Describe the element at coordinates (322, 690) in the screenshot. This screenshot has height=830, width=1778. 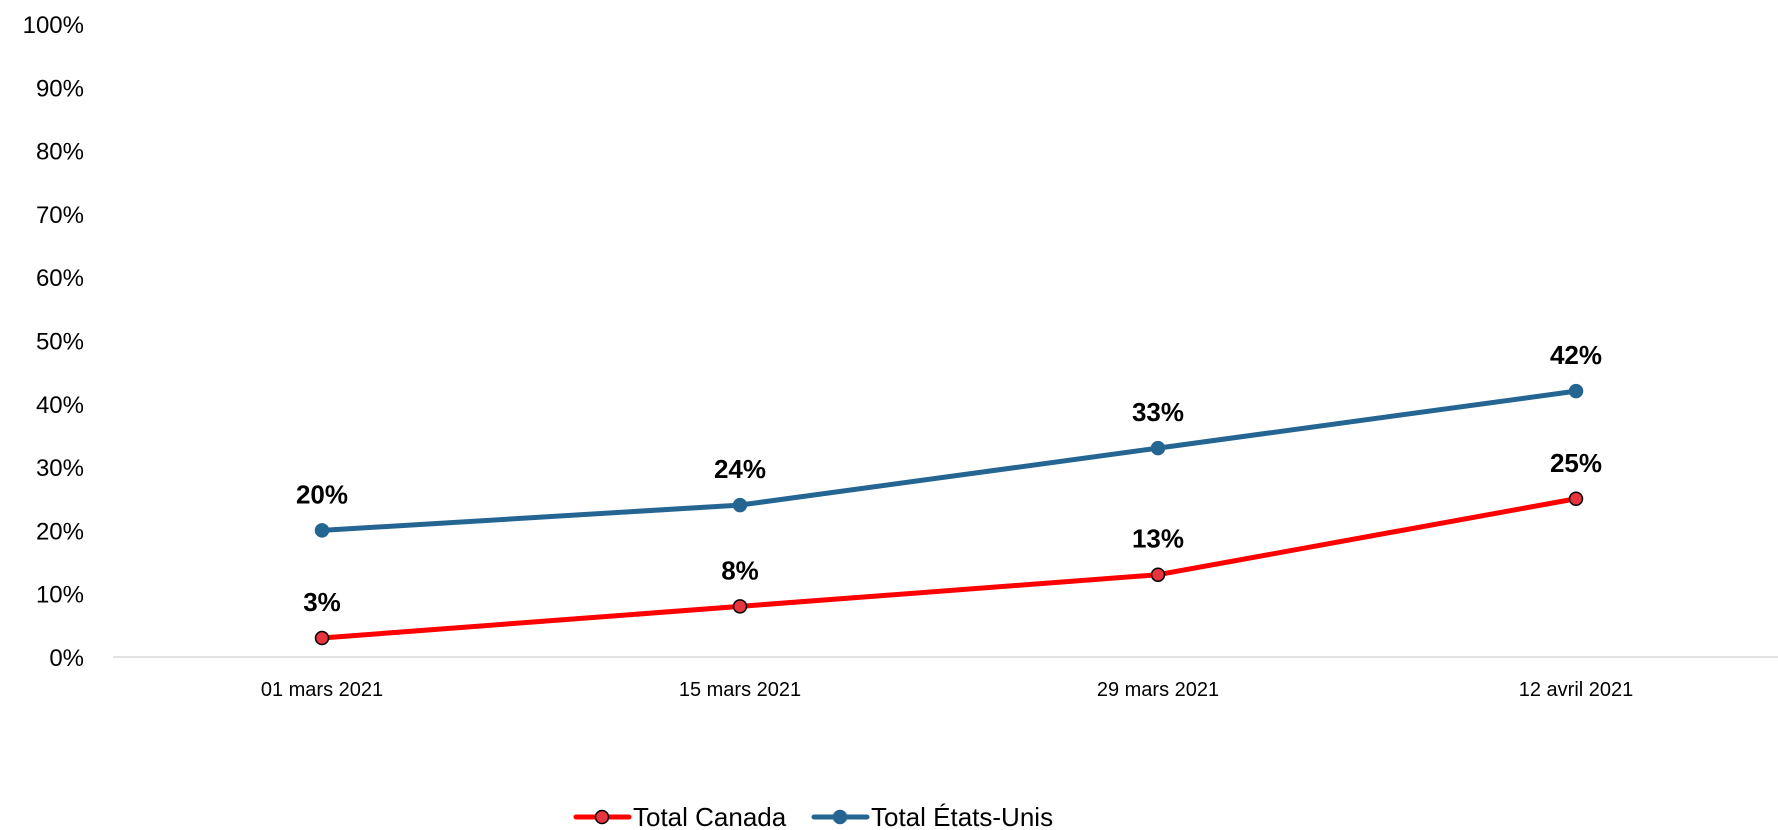
I see `x-tick-label: 01 mars 2021` at that location.